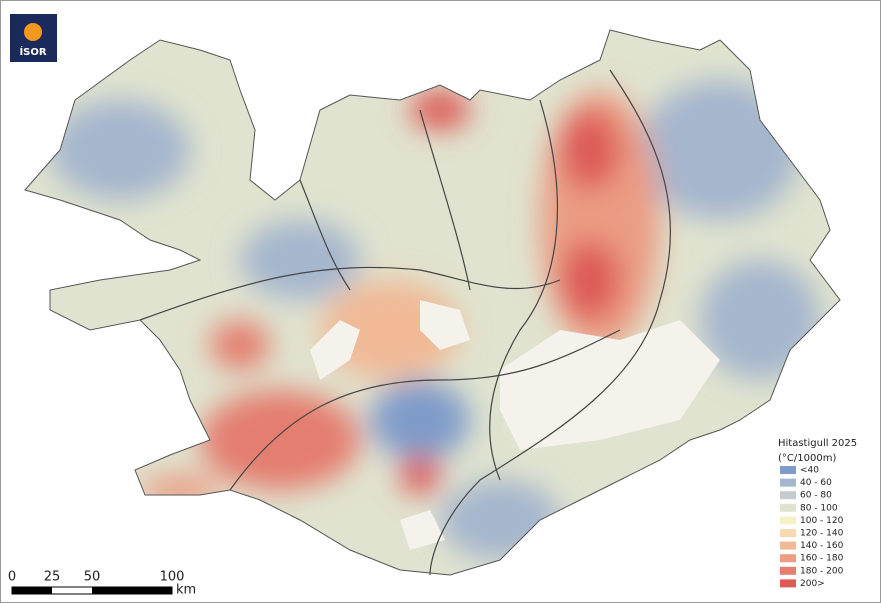 The image size is (881, 603). I want to click on scale-label: 100, so click(172, 577).